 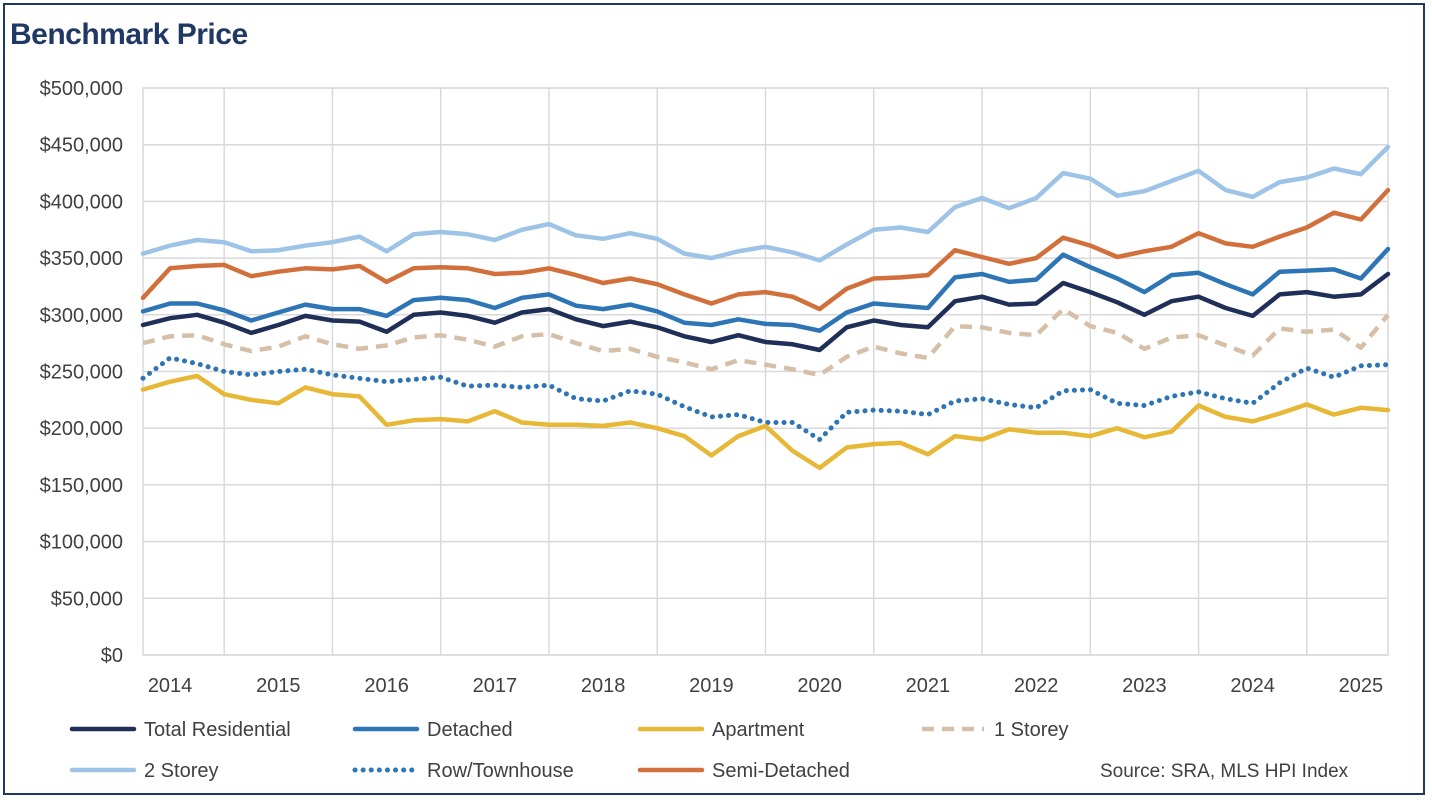 I want to click on x-tick-label: 2025, so click(x=1361, y=686).